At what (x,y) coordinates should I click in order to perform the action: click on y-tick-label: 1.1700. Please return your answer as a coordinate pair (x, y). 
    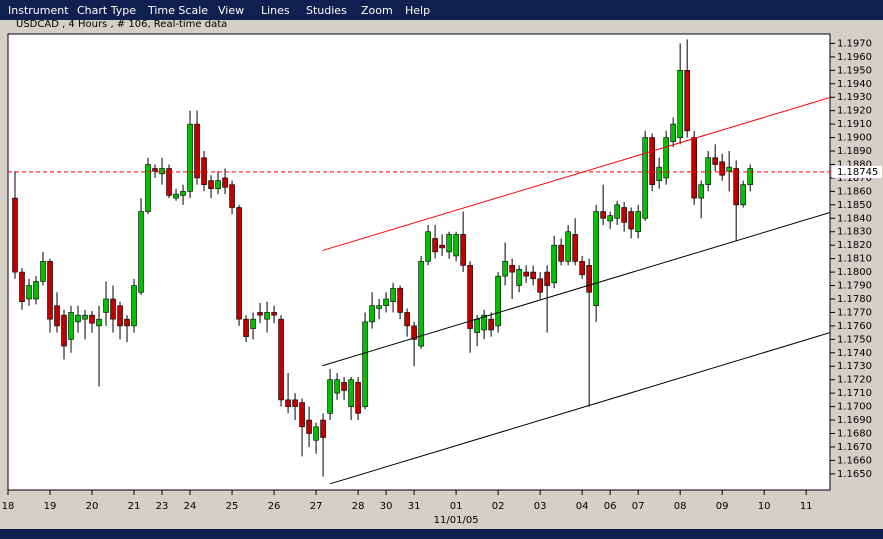
    Looking at the image, I should click on (854, 407).